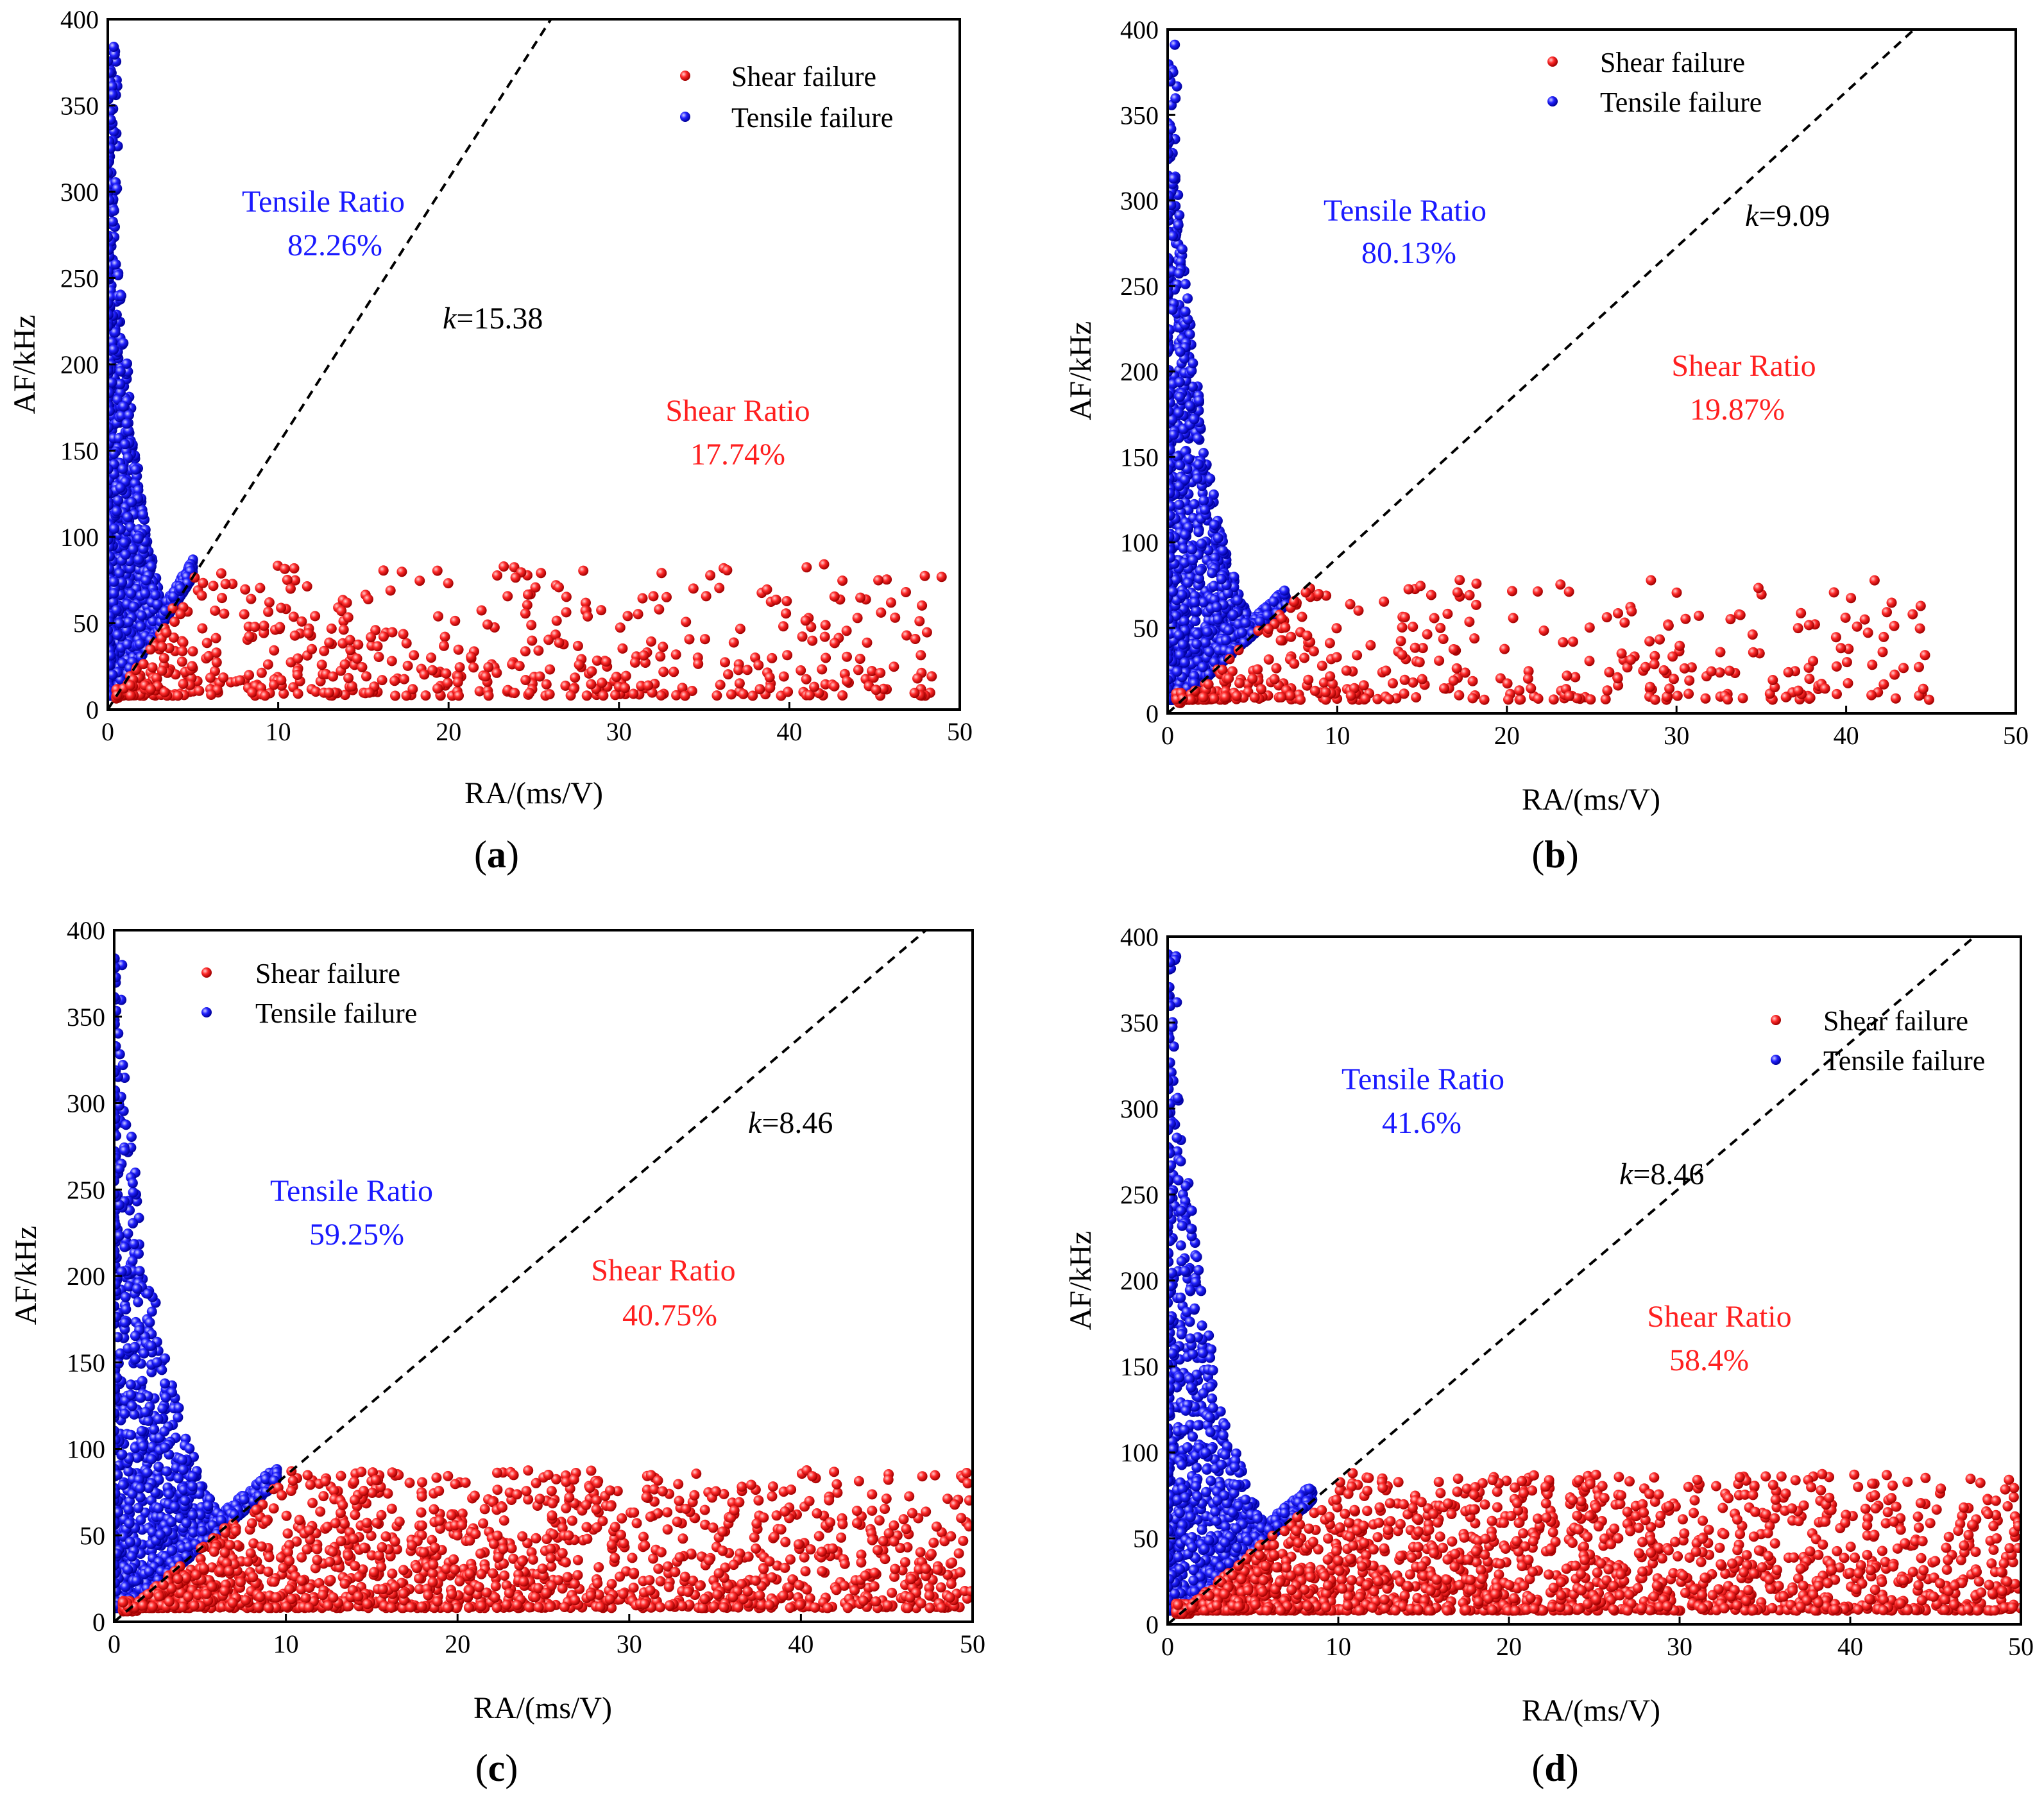 Image resolution: width=2044 pixels, height=1795 pixels. What do you see at coordinates (497, 854) in the screenshot?
I see `panel-a-panel-label: (a)` at bounding box center [497, 854].